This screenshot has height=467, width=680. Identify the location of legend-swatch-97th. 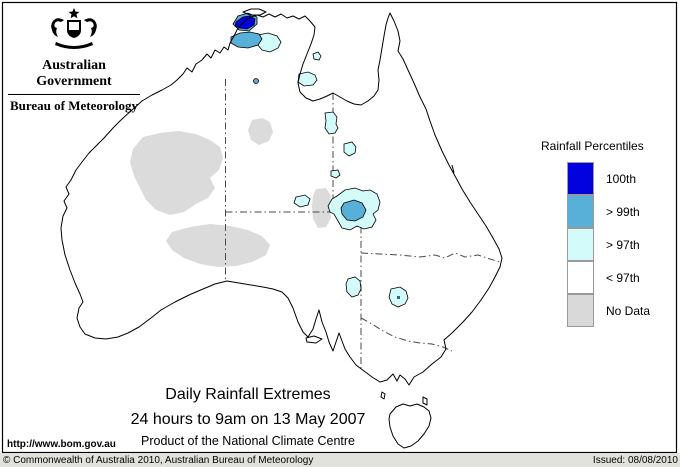
(580, 244).